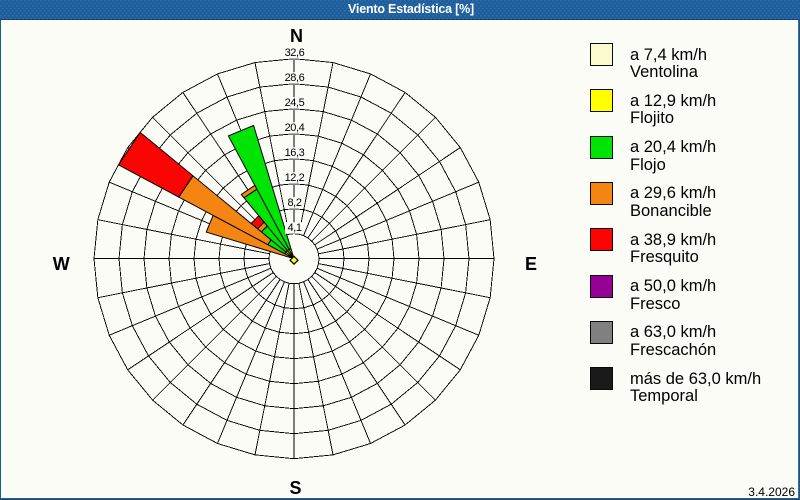 The height and width of the screenshot is (500, 800). What do you see at coordinates (295, 488) in the screenshot?
I see `svg-text: S` at bounding box center [295, 488].